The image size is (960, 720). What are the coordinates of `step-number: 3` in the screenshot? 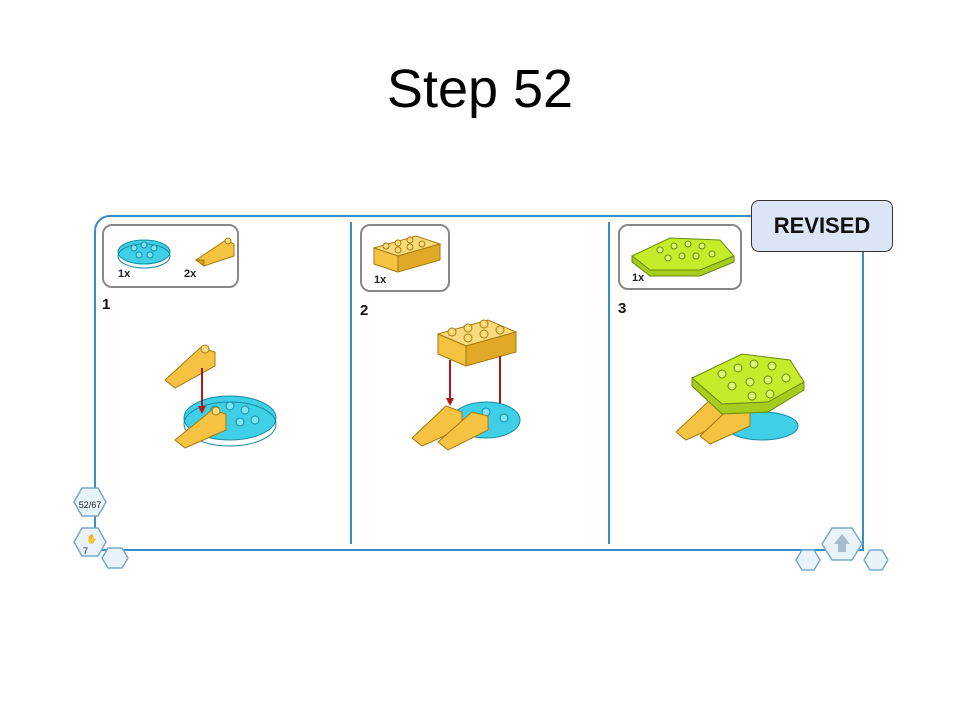 It's located at (622, 308).